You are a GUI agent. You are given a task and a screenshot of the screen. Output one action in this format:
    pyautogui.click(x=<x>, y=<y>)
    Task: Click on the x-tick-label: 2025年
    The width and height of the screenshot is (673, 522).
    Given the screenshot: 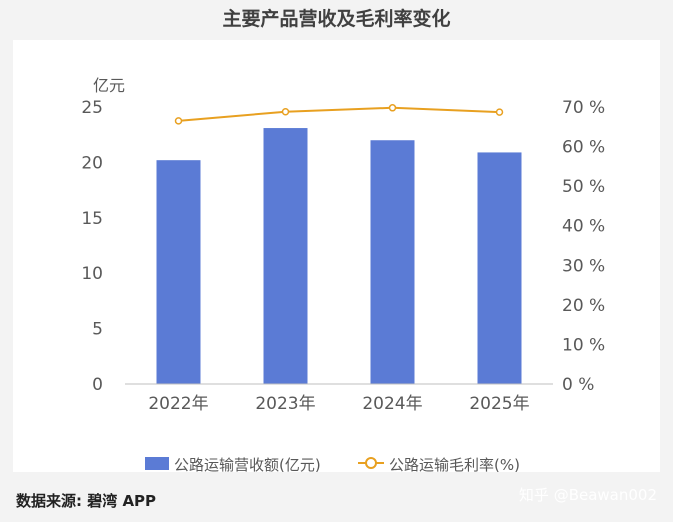 What is the action you would take?
    pyautogui.click(x=499, y=404)
    